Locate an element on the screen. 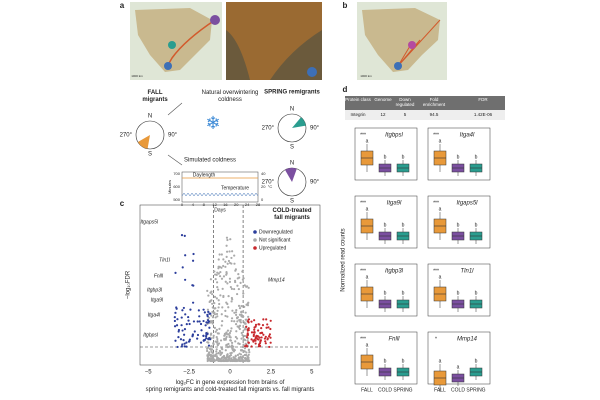  table-row is located at coordinates (425, 115).